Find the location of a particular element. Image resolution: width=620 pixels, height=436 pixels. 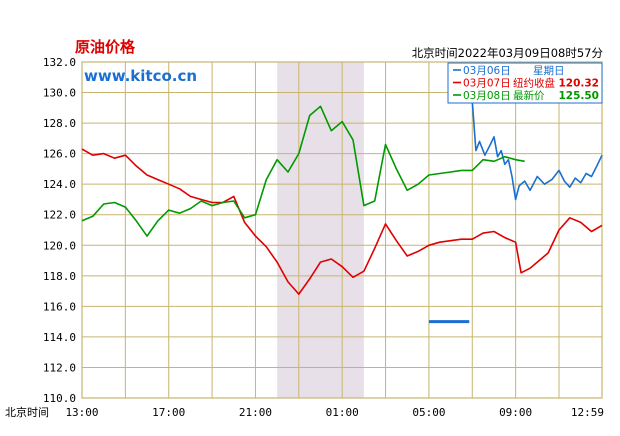

kitco-logo: www.kitco.cn is located at coordinates (140, 76).